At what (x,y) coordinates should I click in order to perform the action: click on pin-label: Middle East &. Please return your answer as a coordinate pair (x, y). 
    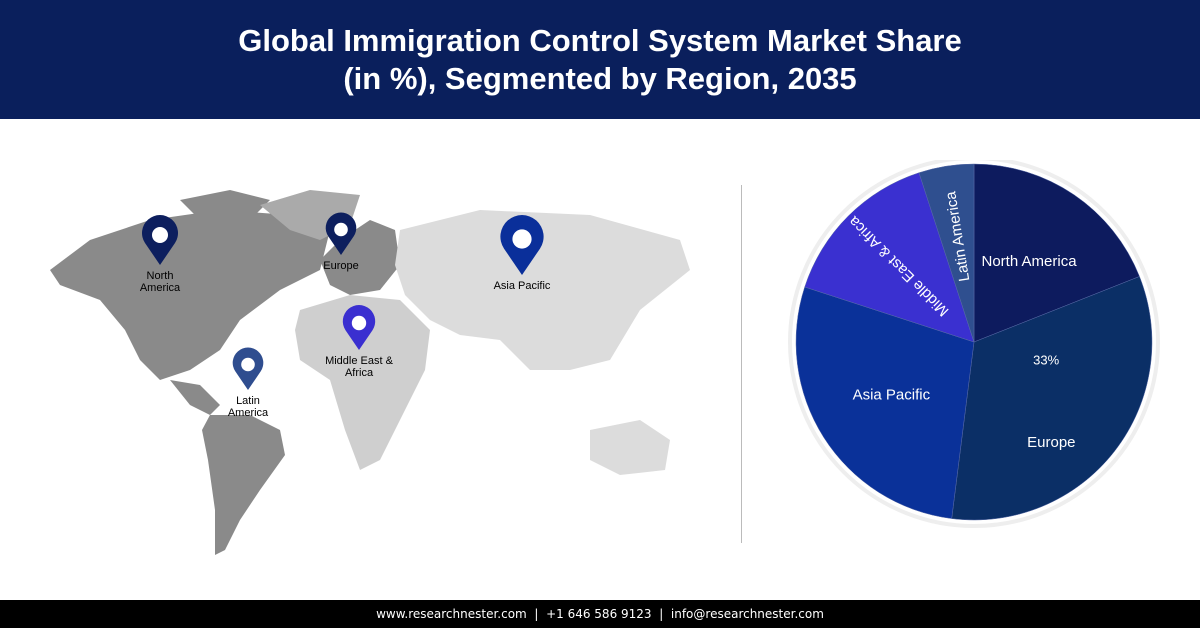
    Looking at the image, I should click on (359, 361).